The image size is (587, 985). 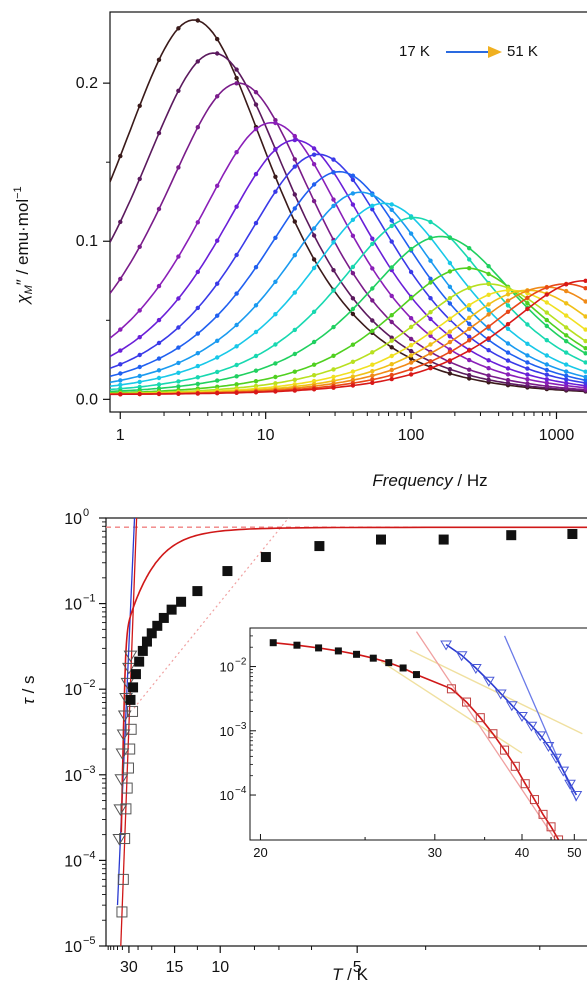 What do you see at coordinates (87, 83) in the screenshot?
I see `top-y-tick-label: 0.2` at bounding box center [87, 83].